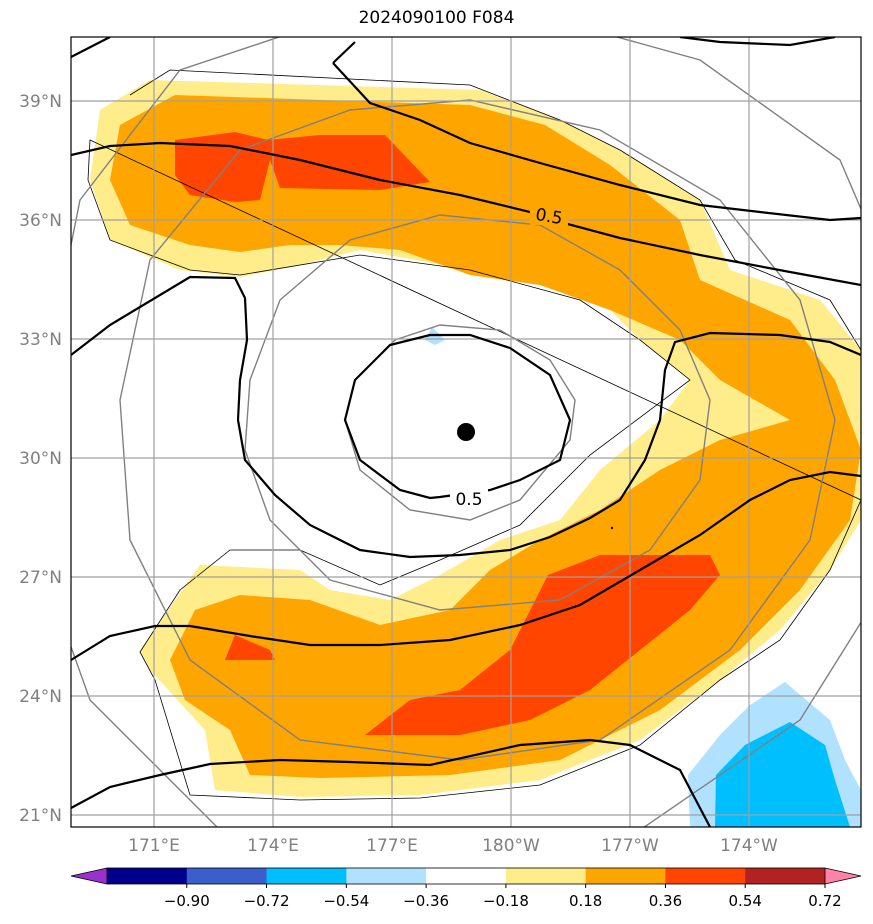 The height and width of the screenshot is (924, 873). I want to click on colorbar-tick-label: 0.54, so click(745, 901).